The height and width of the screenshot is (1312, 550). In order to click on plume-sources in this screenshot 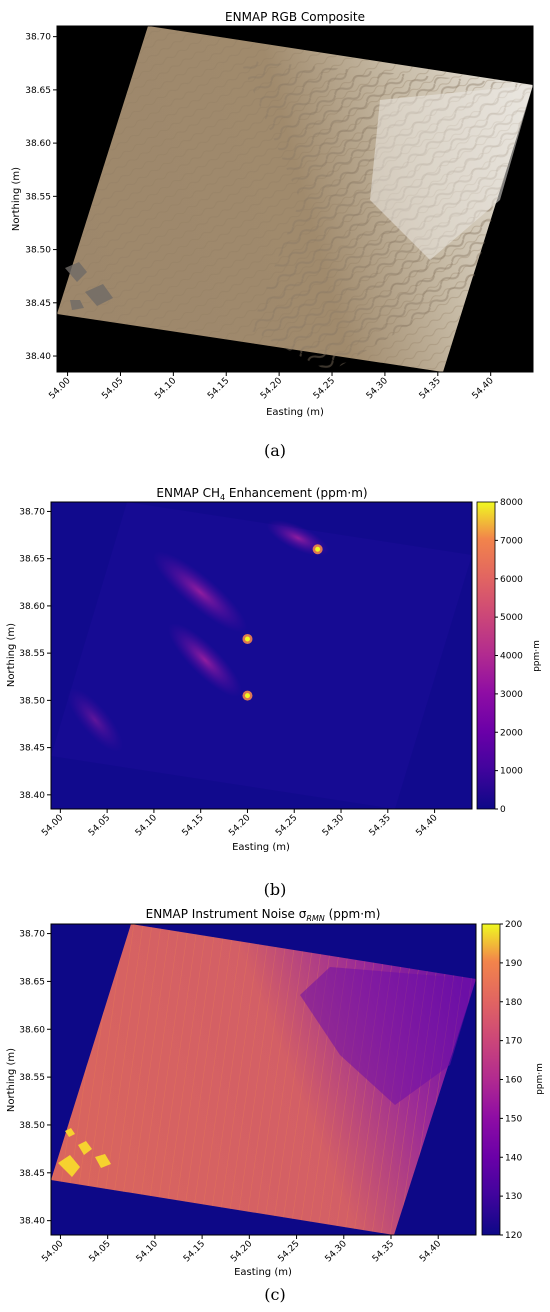, I will do `click(282, 622)`.